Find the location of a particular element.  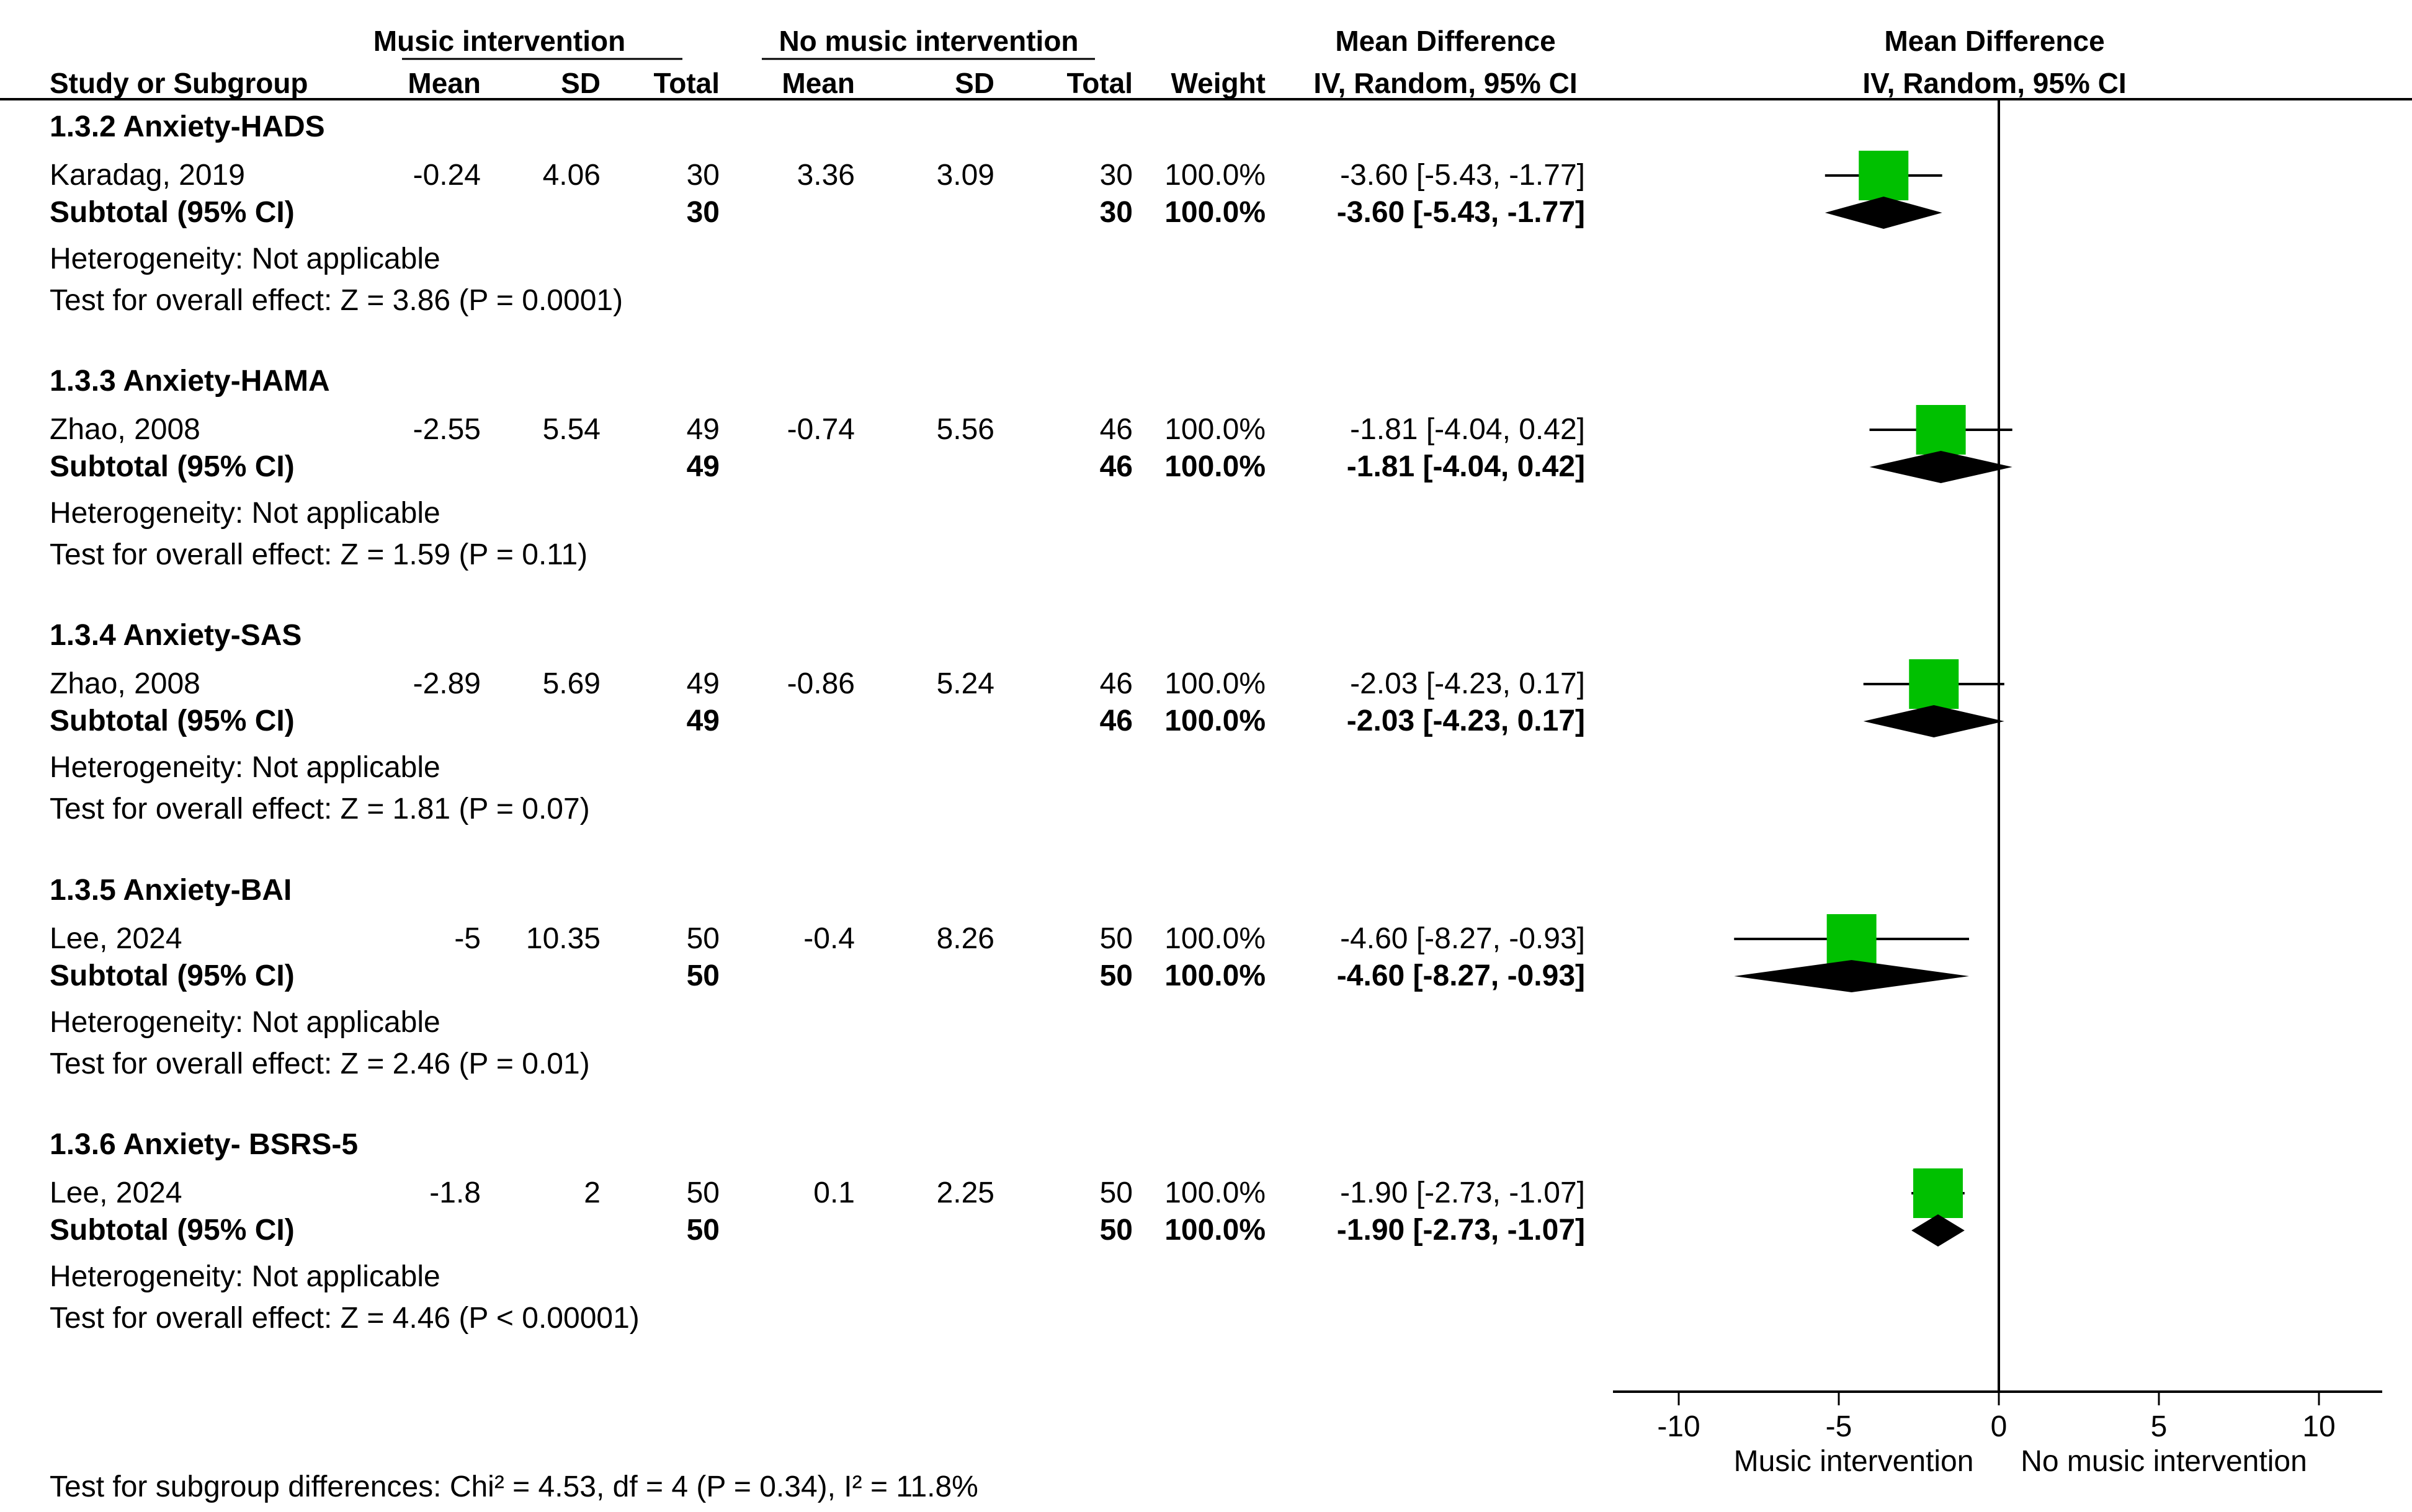

x-ticks: -10 -5 0 5 10 is located at coordinates (1996, 1417).